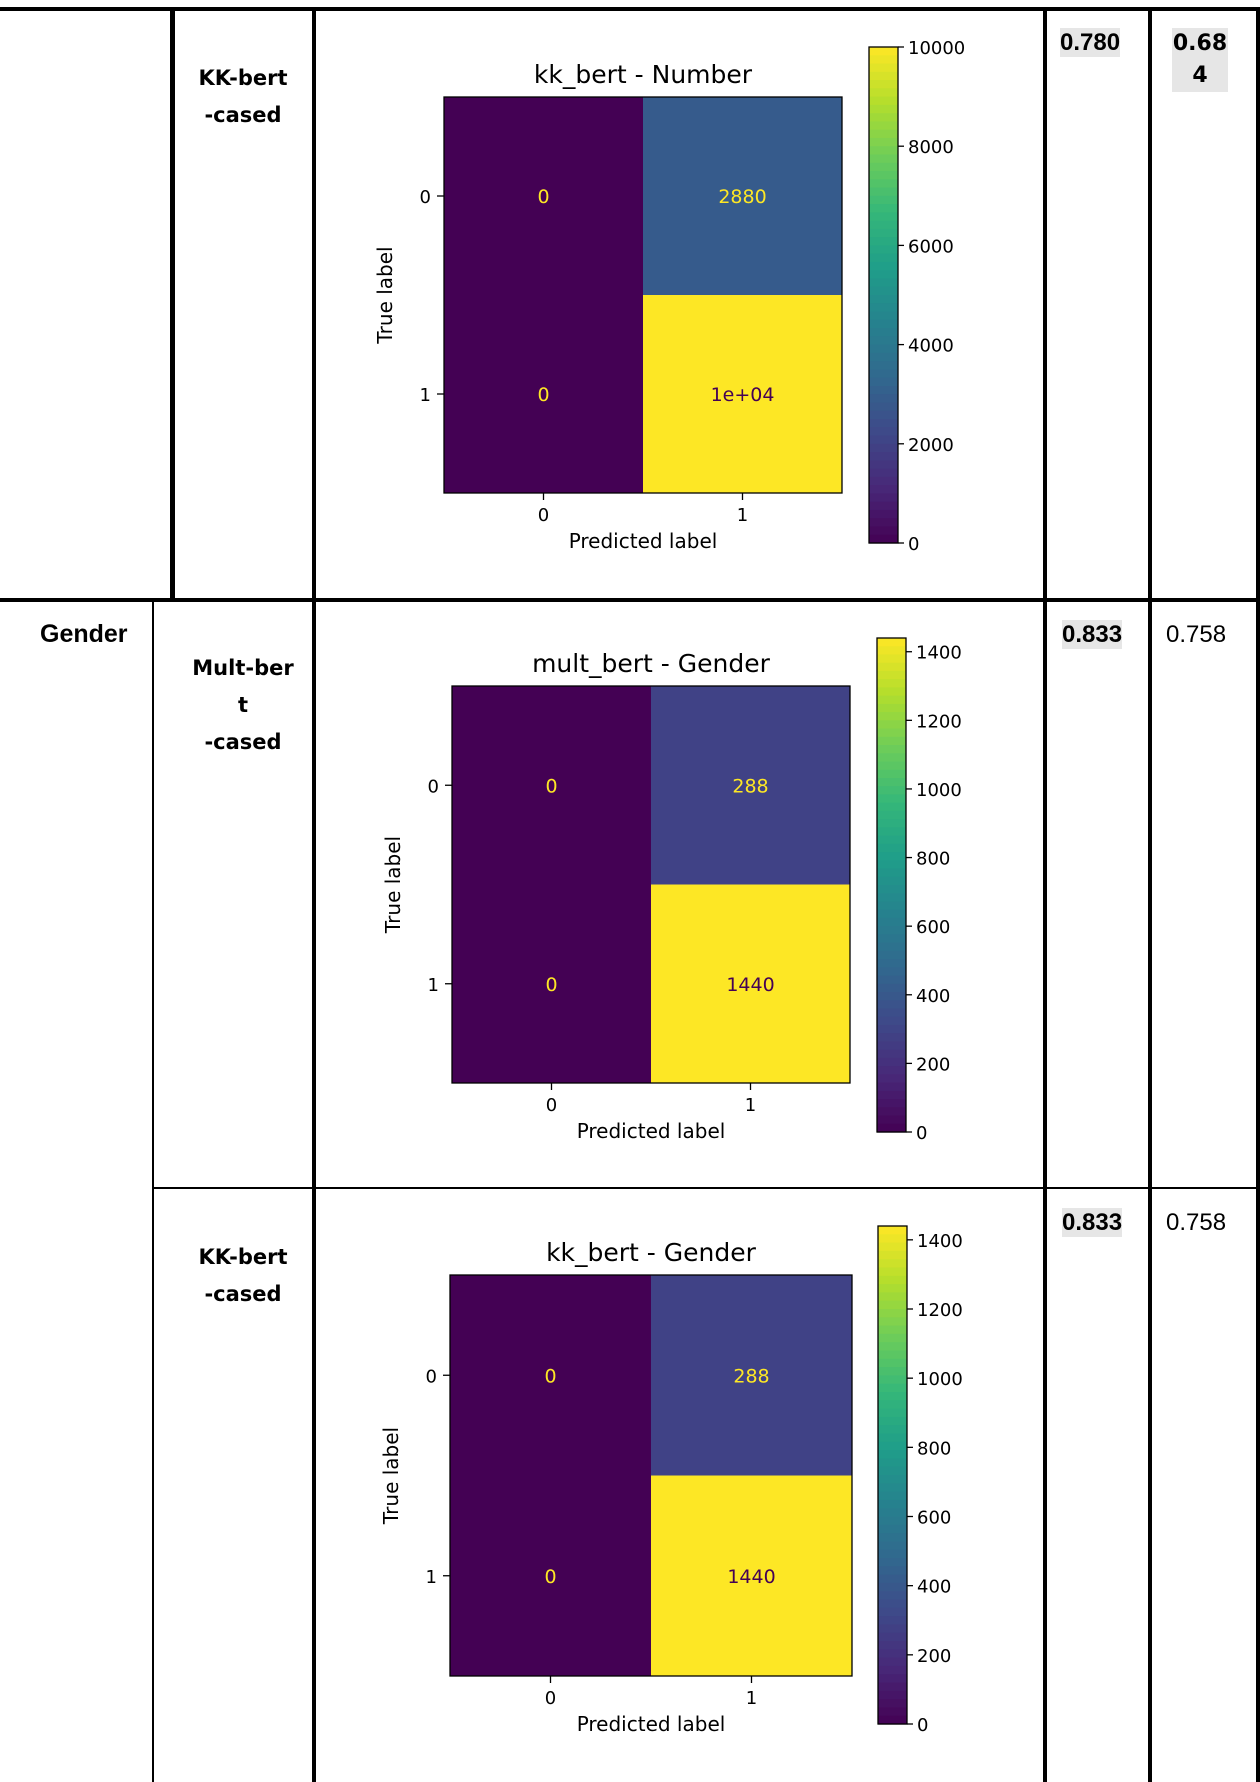 This screenshot has height=1782, width=1260. Describe the element at coordinates (630, 9) in the screenshot. I see `table-top-border` at that location.